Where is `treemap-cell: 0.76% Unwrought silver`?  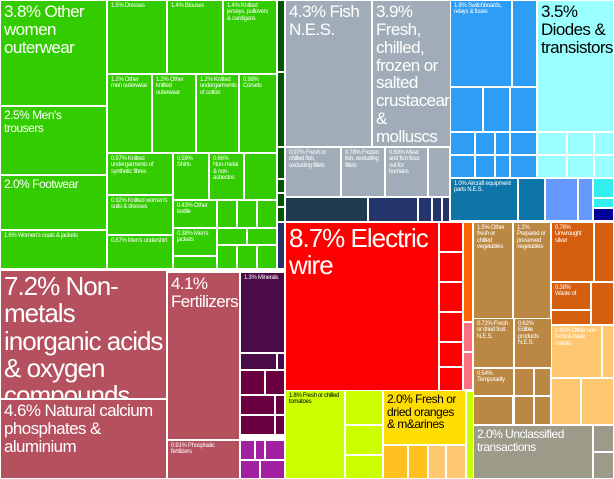
treemap-cell: 0.76% Unwrought silver is located at coordinates (572, 252).